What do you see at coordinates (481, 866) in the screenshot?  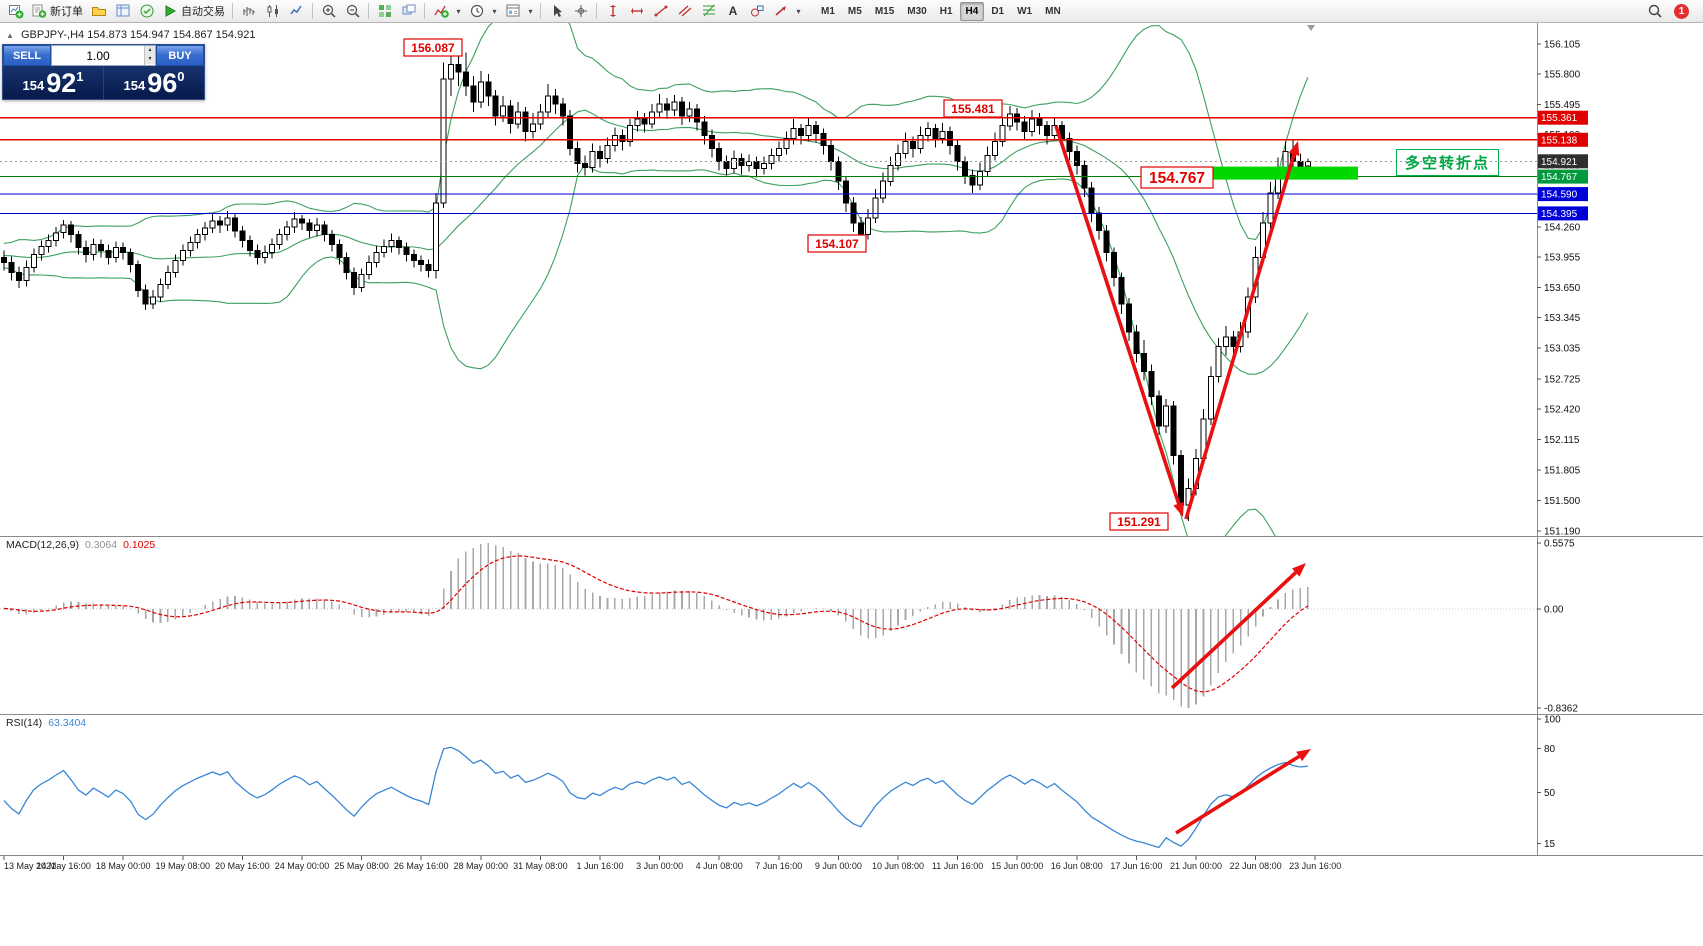 I see `time-axis-label: 28 May 00:00` at bounding box center [481, 866].